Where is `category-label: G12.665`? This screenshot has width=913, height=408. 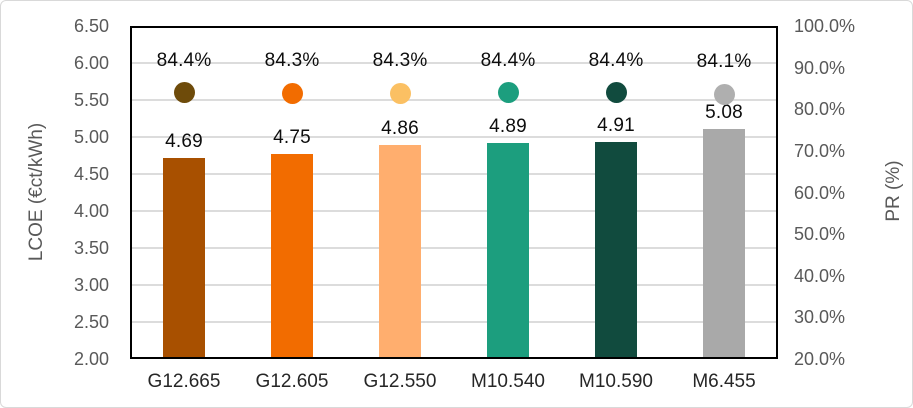
category-label: G12.665 is located at coordinates (184, 381).